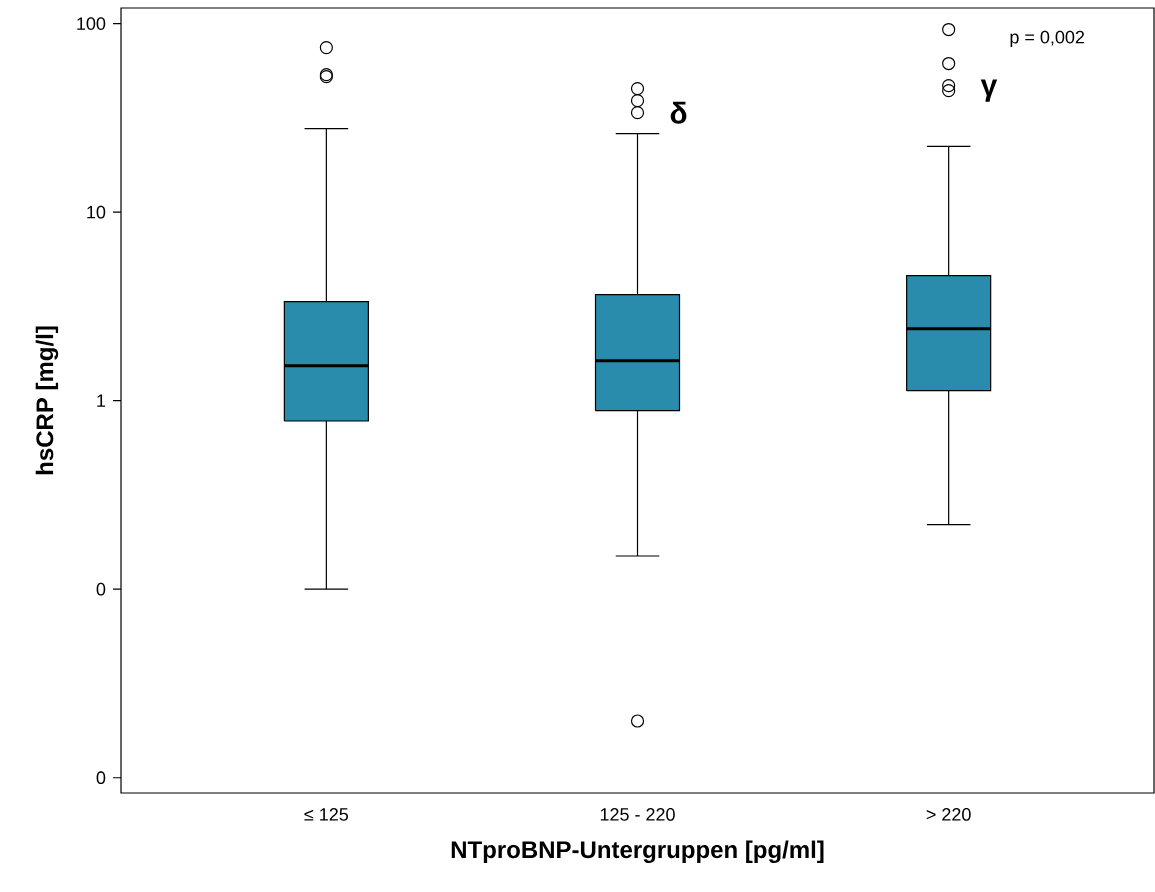 This screenshot has width=1155, height=892. I want to click on annotation: p = 0,002, so click(1047, 39).